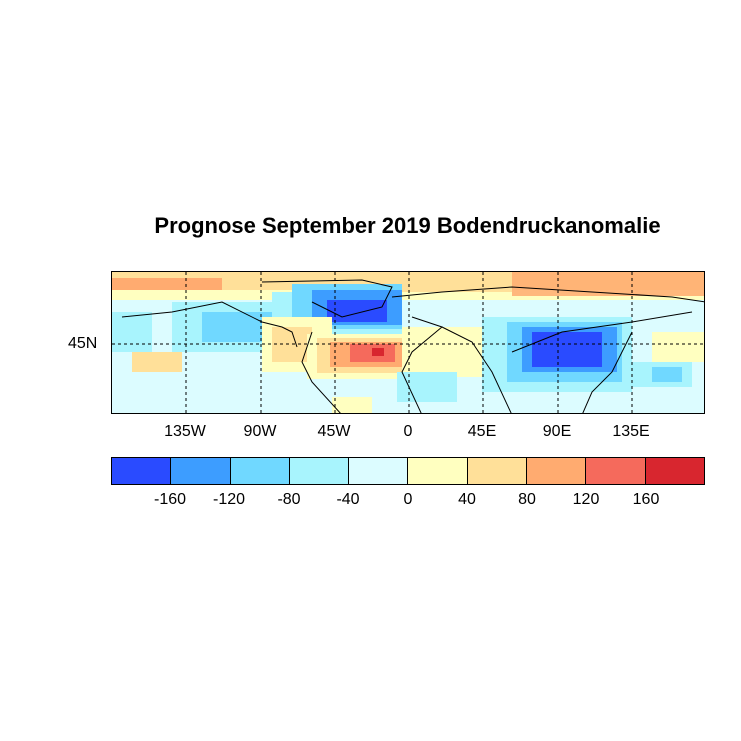  Describe the element at coordinates (289, 499) in the screenshot. I see `colorbar-label: -80` at that location.